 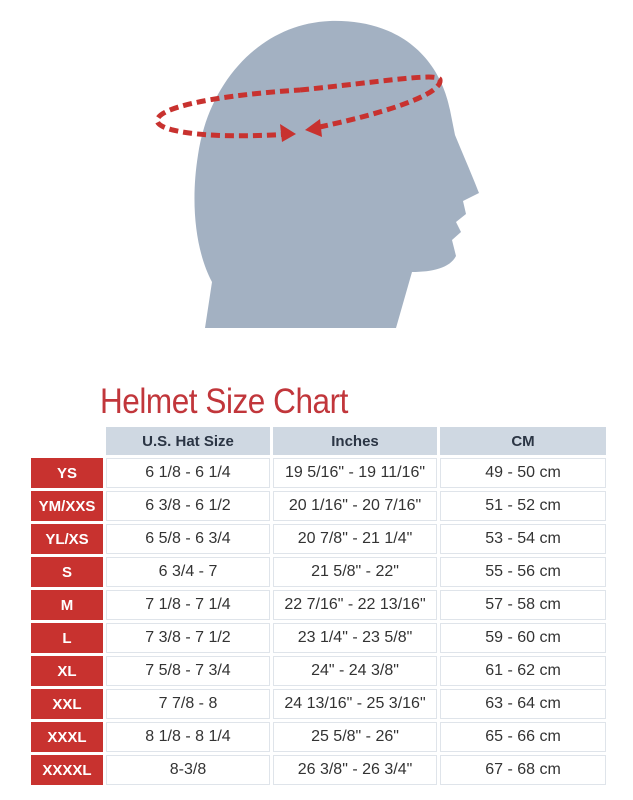 What do you see at coordinates (523, 737) in the screenshot?
I see `cm-cell: 65 - 66 cm` at bounding box center [523, 737].